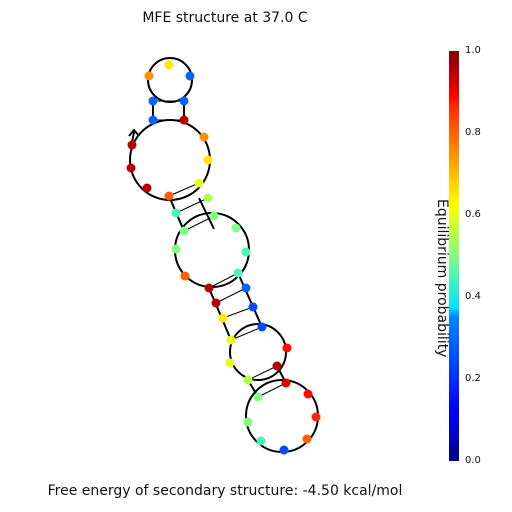 The image size is (512, 512). What do you see at coordinates (473, 378) in the screenshot?
I see `colorbar-tick: 0.2` at bounding box center [473, 378].